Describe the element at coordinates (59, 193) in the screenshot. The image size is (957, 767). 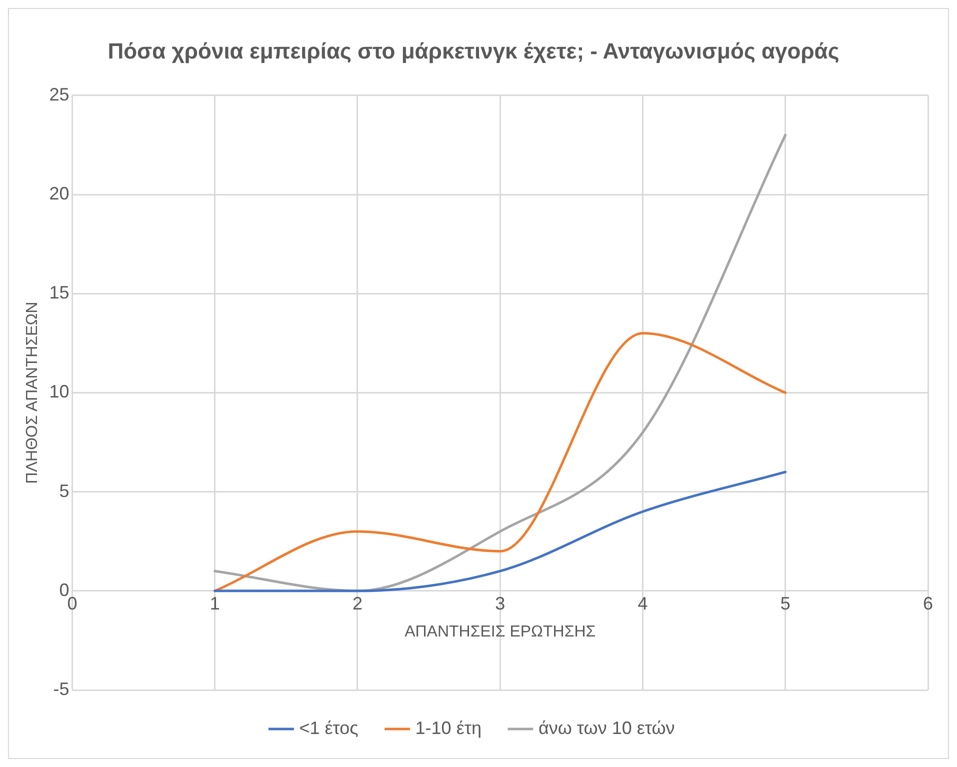
I see `y-tick-label: 20` at that location.